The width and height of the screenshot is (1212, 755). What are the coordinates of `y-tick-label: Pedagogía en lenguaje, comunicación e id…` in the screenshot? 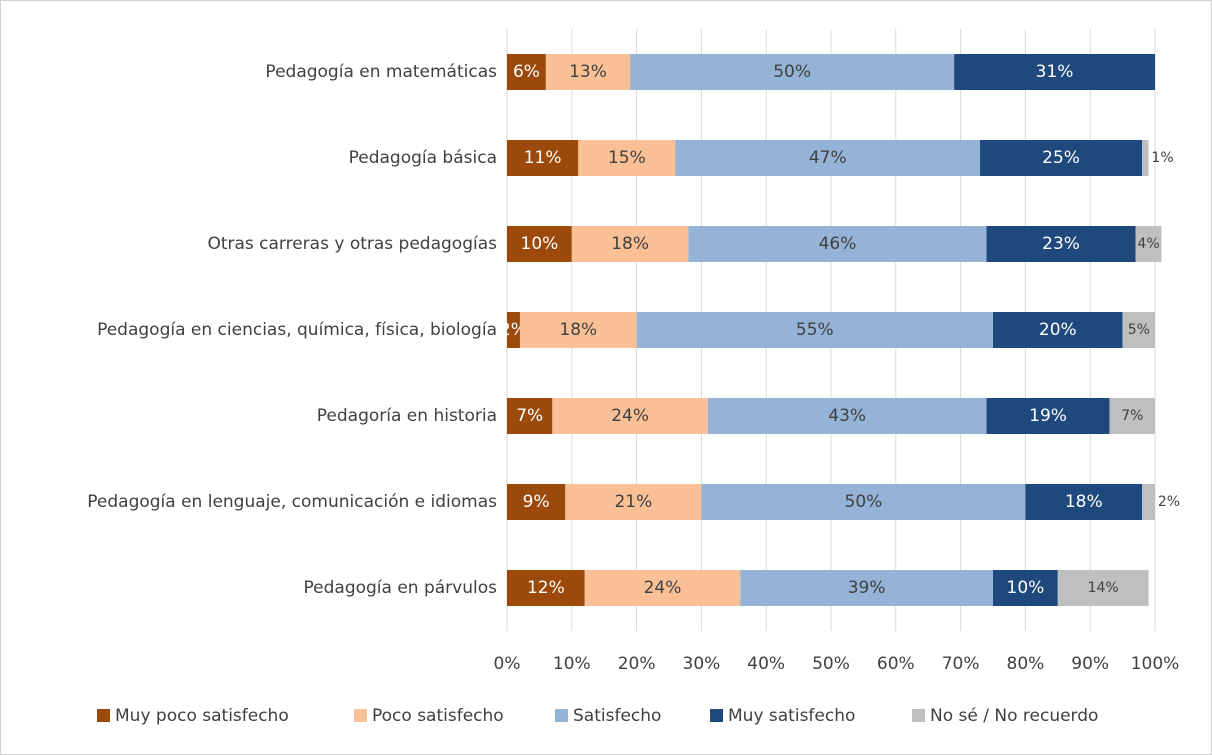 It's located at (292, 502).